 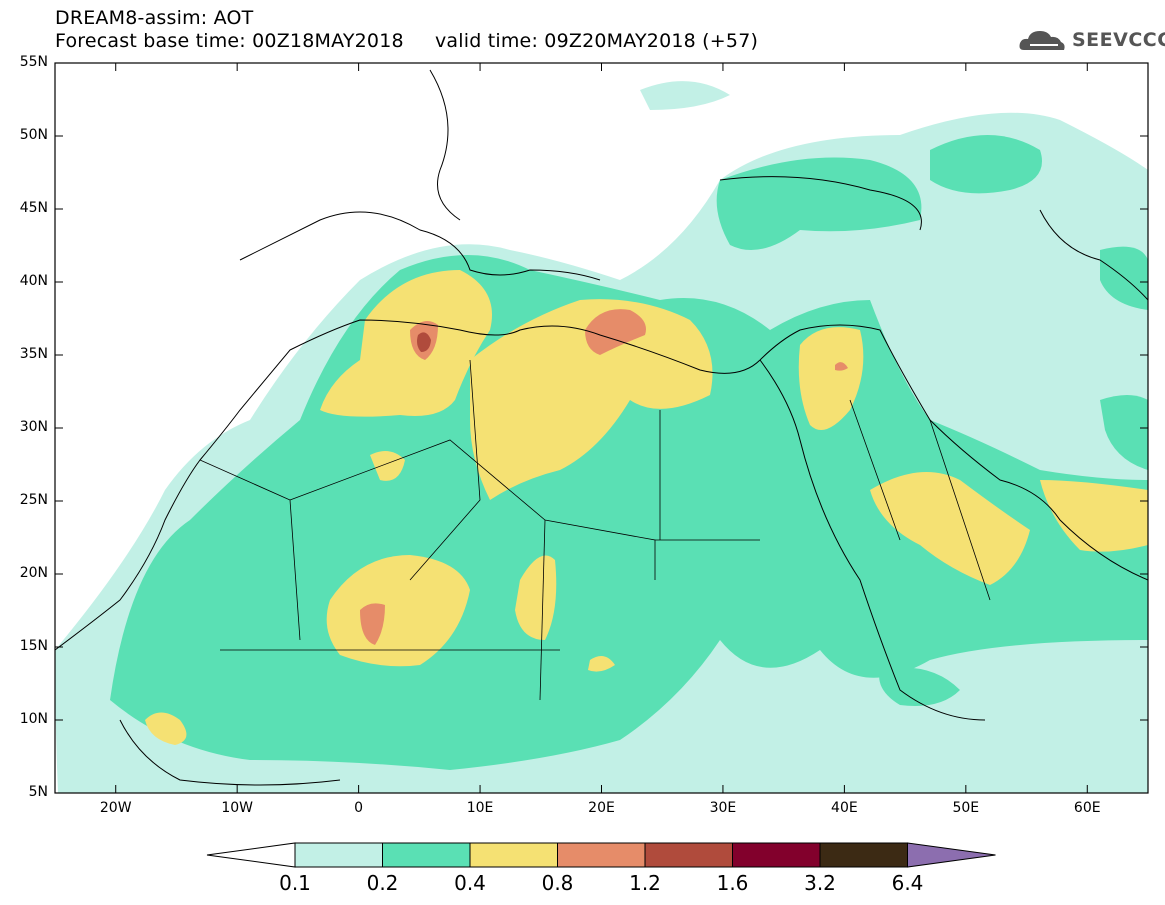 What do you see at coordinates (33, 719) in the screenshot?
I see `lat-tick-label: 10N` at bounding box center [33, 719].